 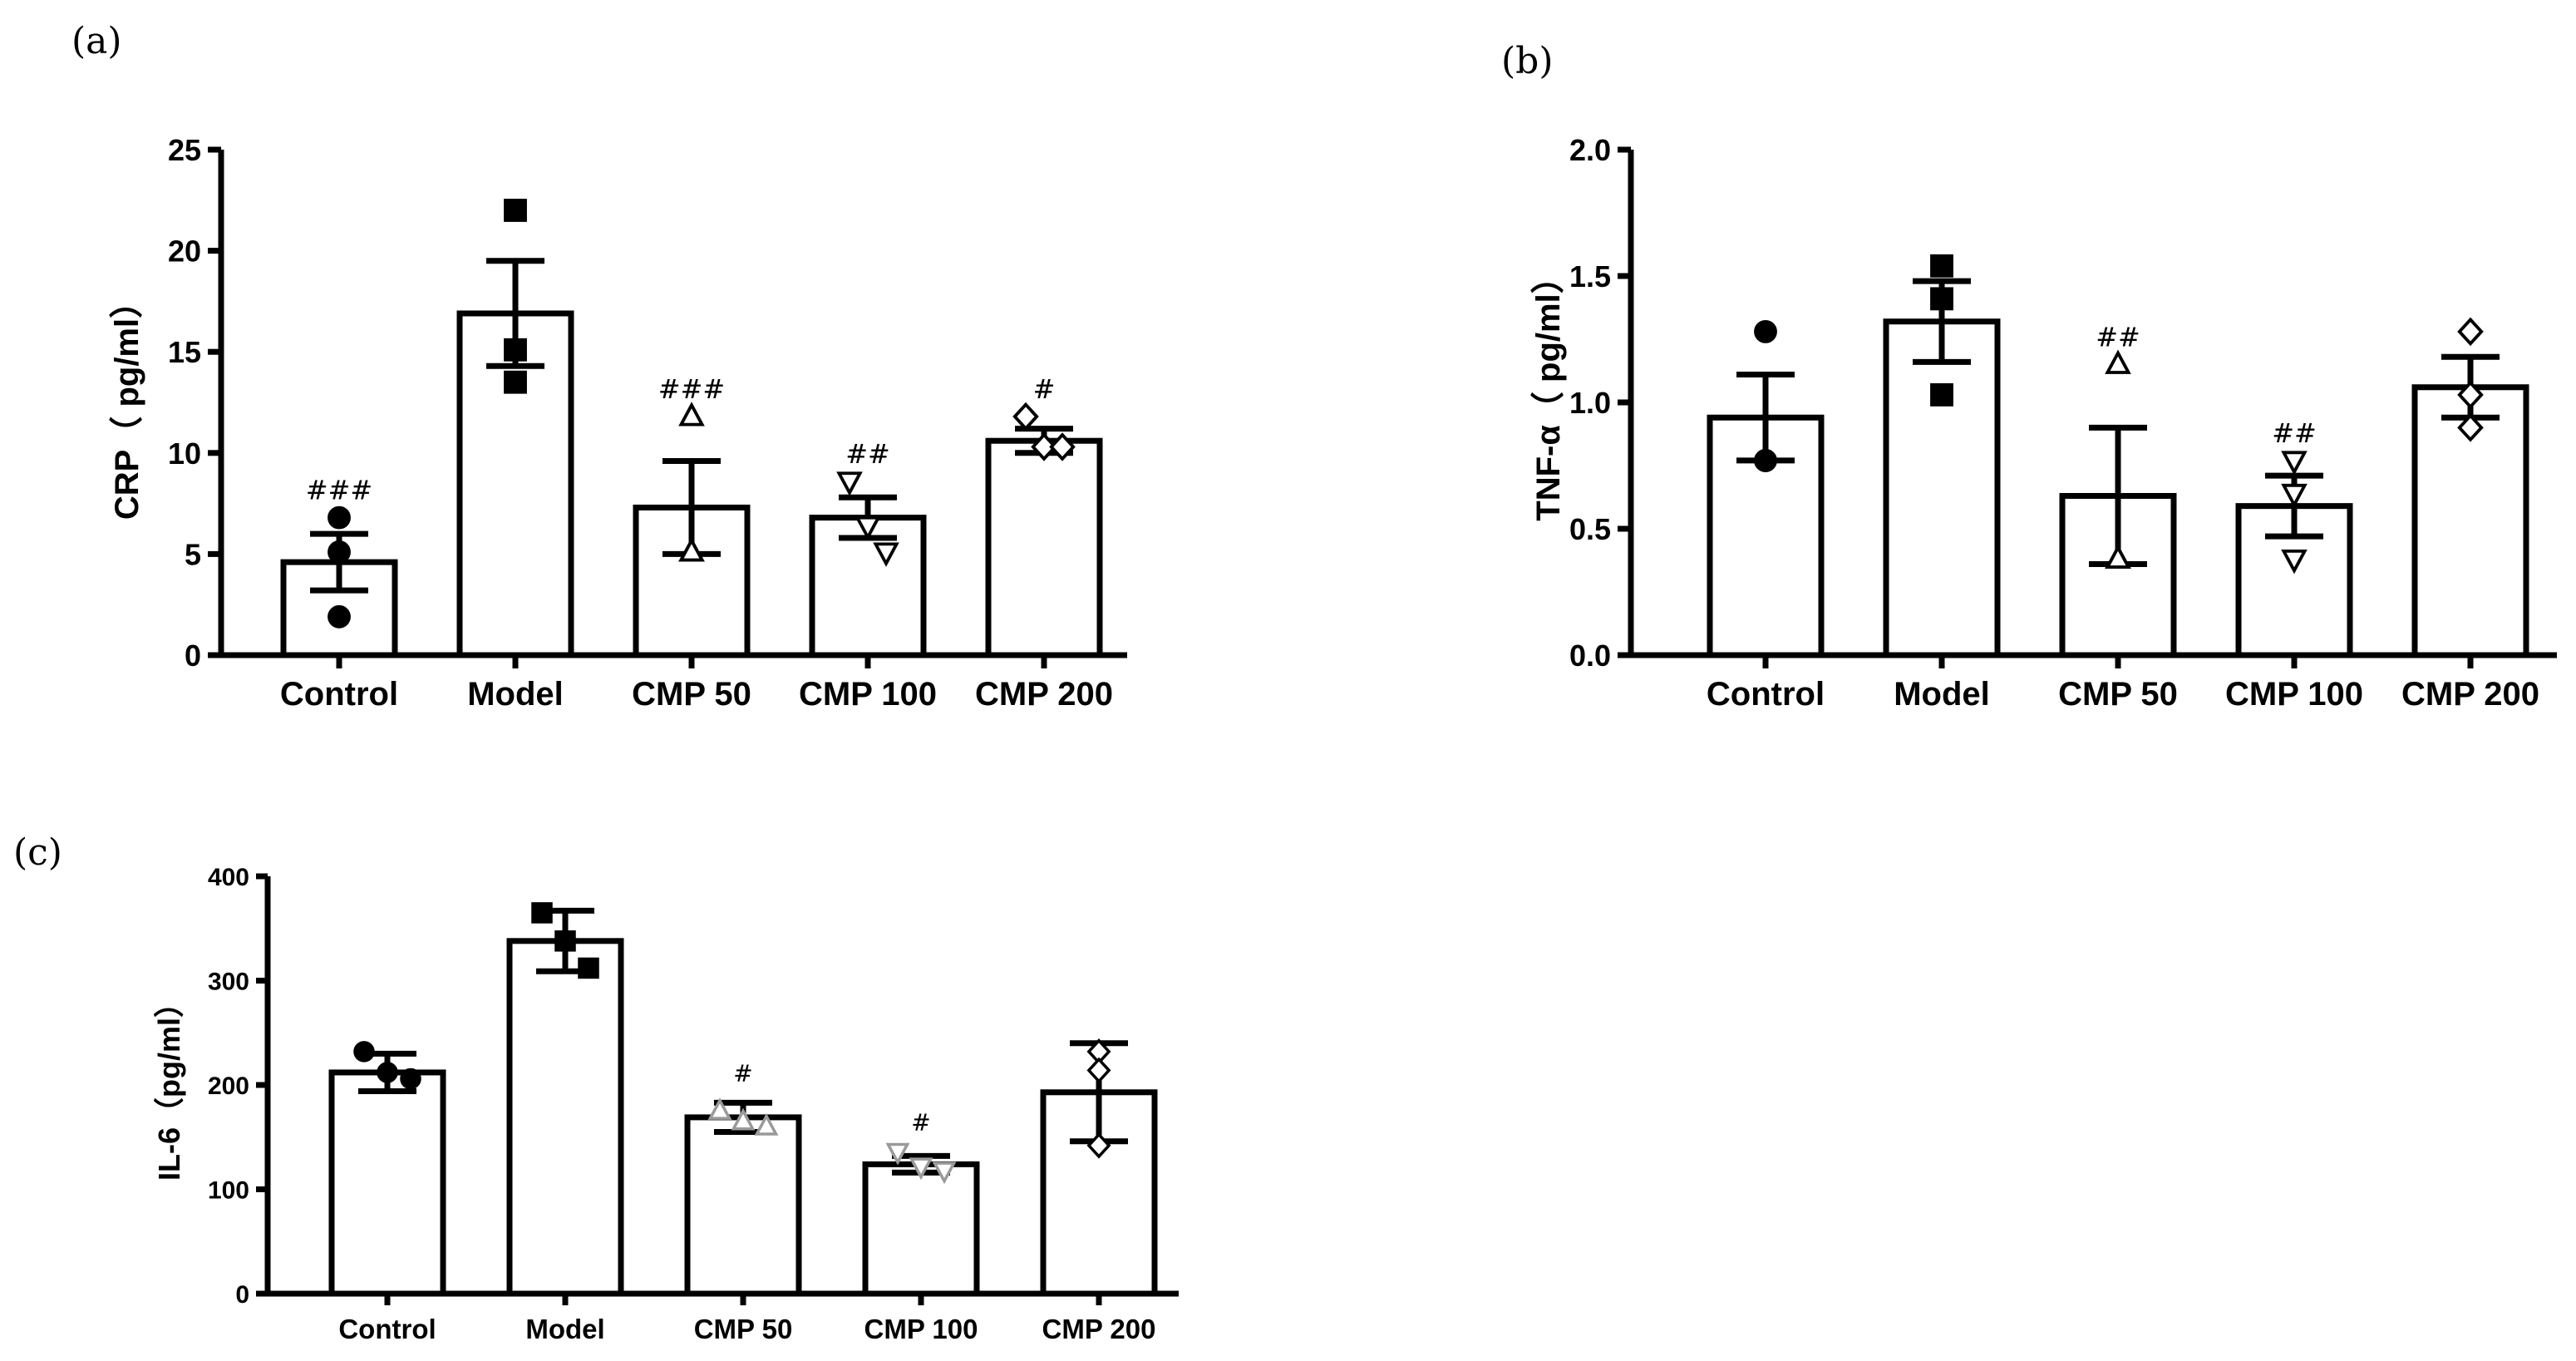 What do you see at coordinates (96, 41) in the screenshot?
I see `panel-label-a: (a)` at bounding box center [96, 41].